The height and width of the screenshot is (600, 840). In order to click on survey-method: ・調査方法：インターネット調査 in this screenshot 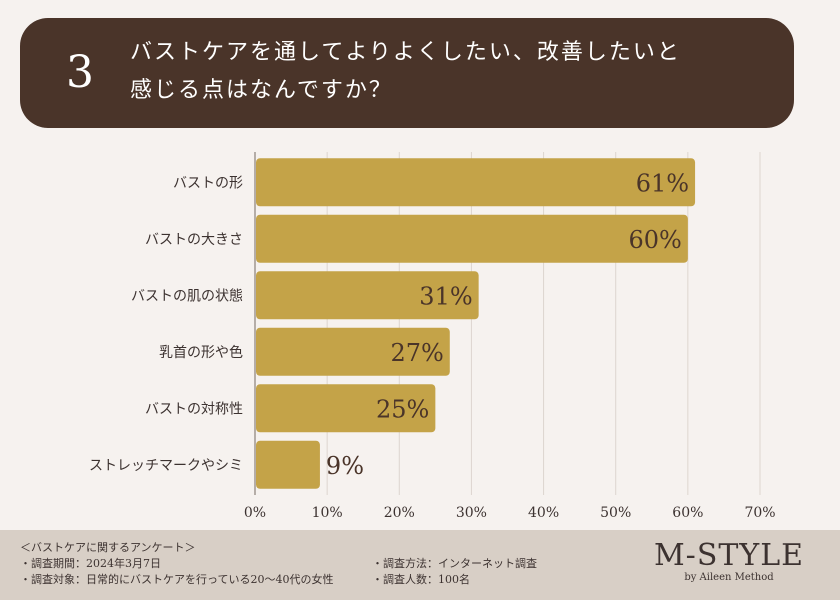, I will do `click(454, 563)`.